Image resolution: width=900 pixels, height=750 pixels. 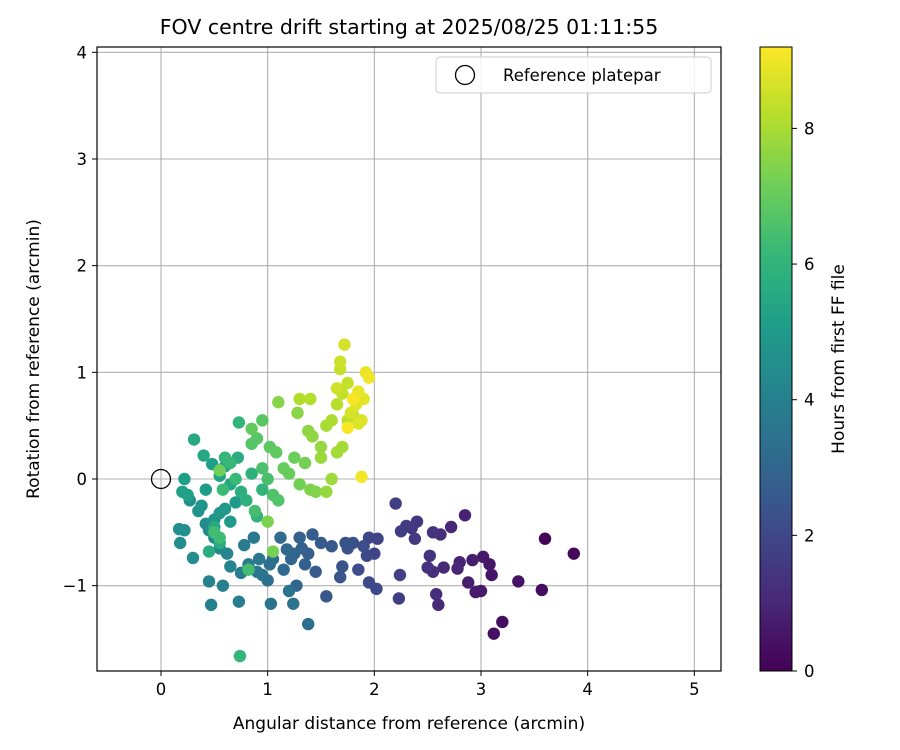 I want to click on legend: Reference platepar, so click(x=573, y=75).